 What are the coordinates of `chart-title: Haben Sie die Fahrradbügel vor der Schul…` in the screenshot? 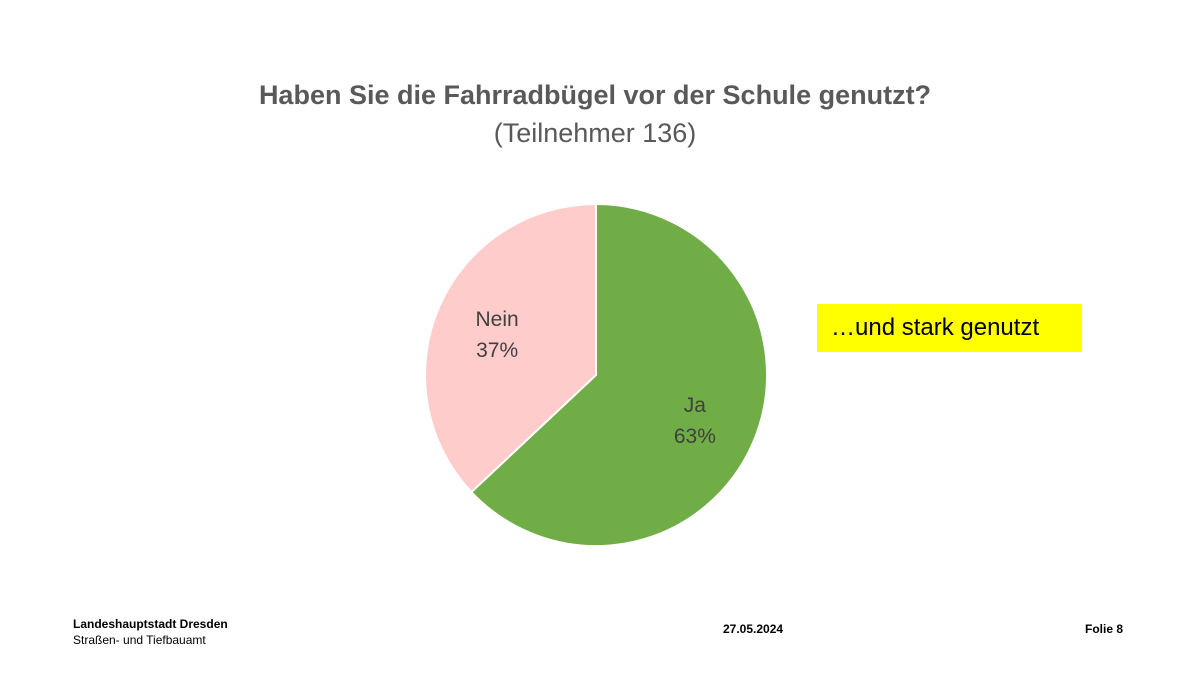 It's located at (595, 95).